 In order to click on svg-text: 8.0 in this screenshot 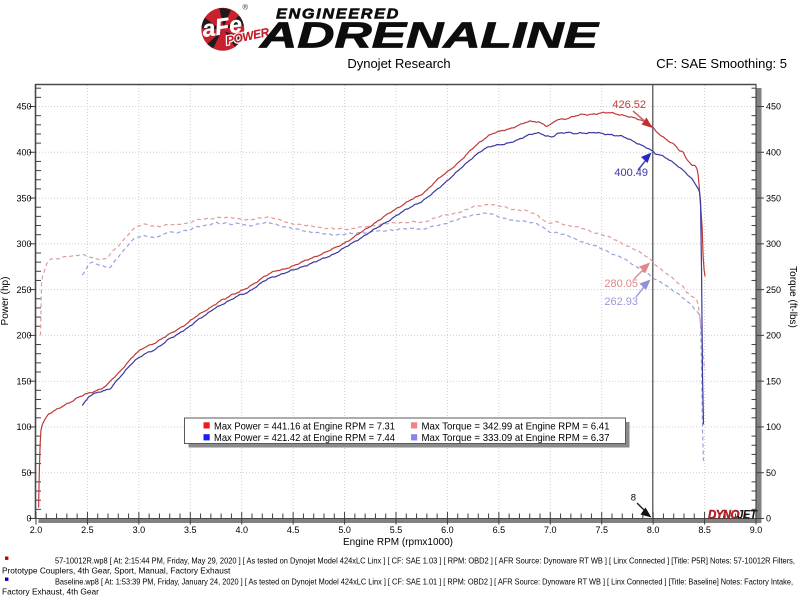, I will do `click(653, 530)`.